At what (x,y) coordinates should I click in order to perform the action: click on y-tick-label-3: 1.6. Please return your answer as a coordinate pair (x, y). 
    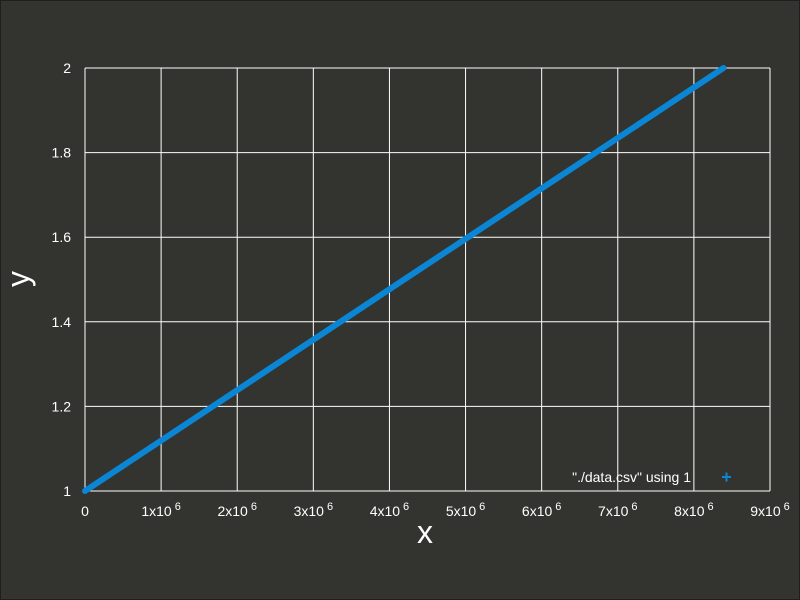
    Looking at the image, I should click on (62, 237).